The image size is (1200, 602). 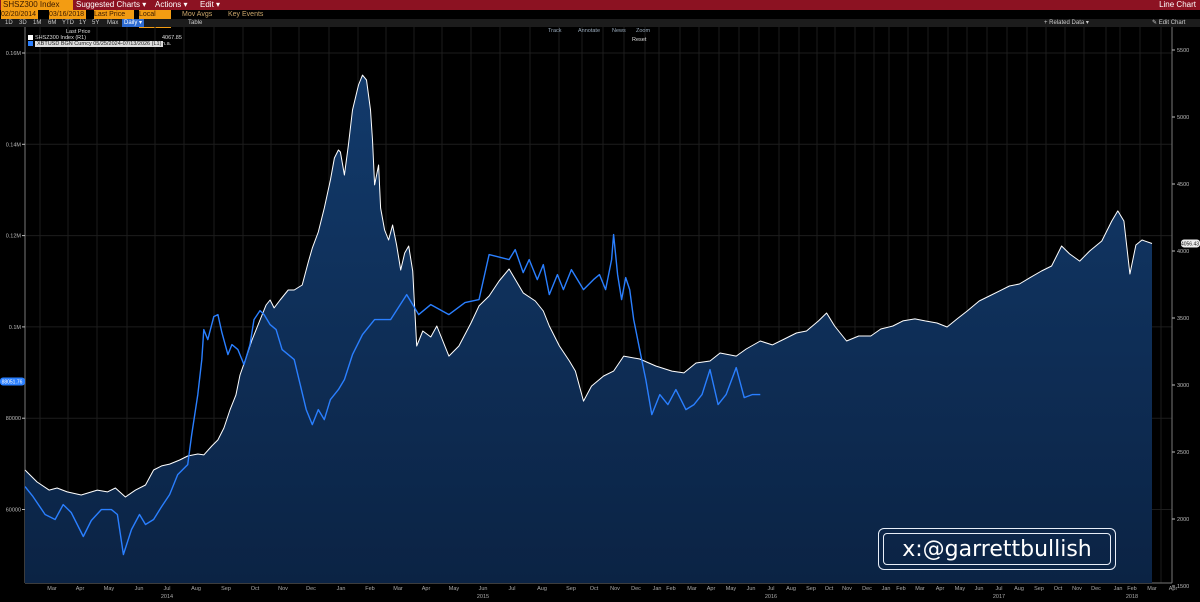 I want to click on left-axis-tick-label: 60000, so click(x=13, y=511).